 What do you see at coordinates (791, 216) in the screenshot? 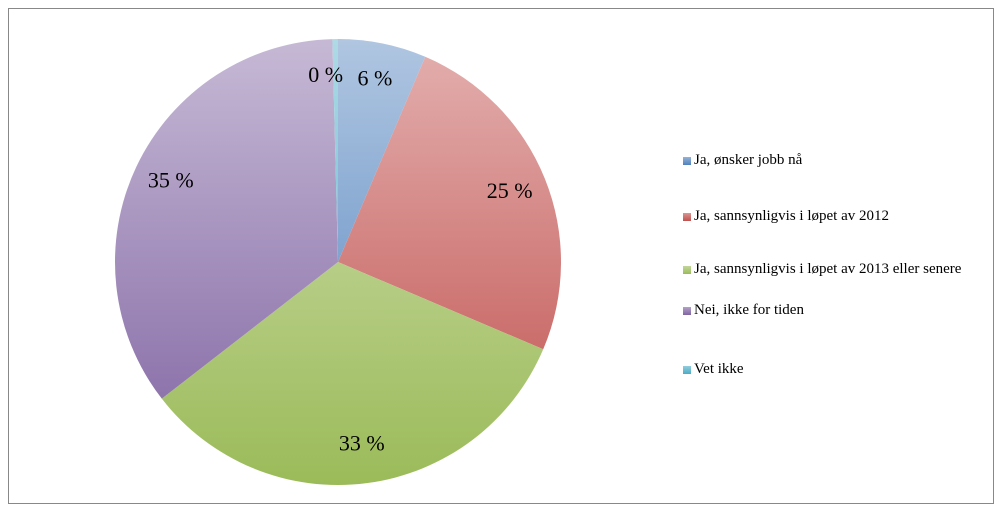
I see `legend-label: Ja, sannsynligvis i løpet av 2012` at bounding box center [791, 216].